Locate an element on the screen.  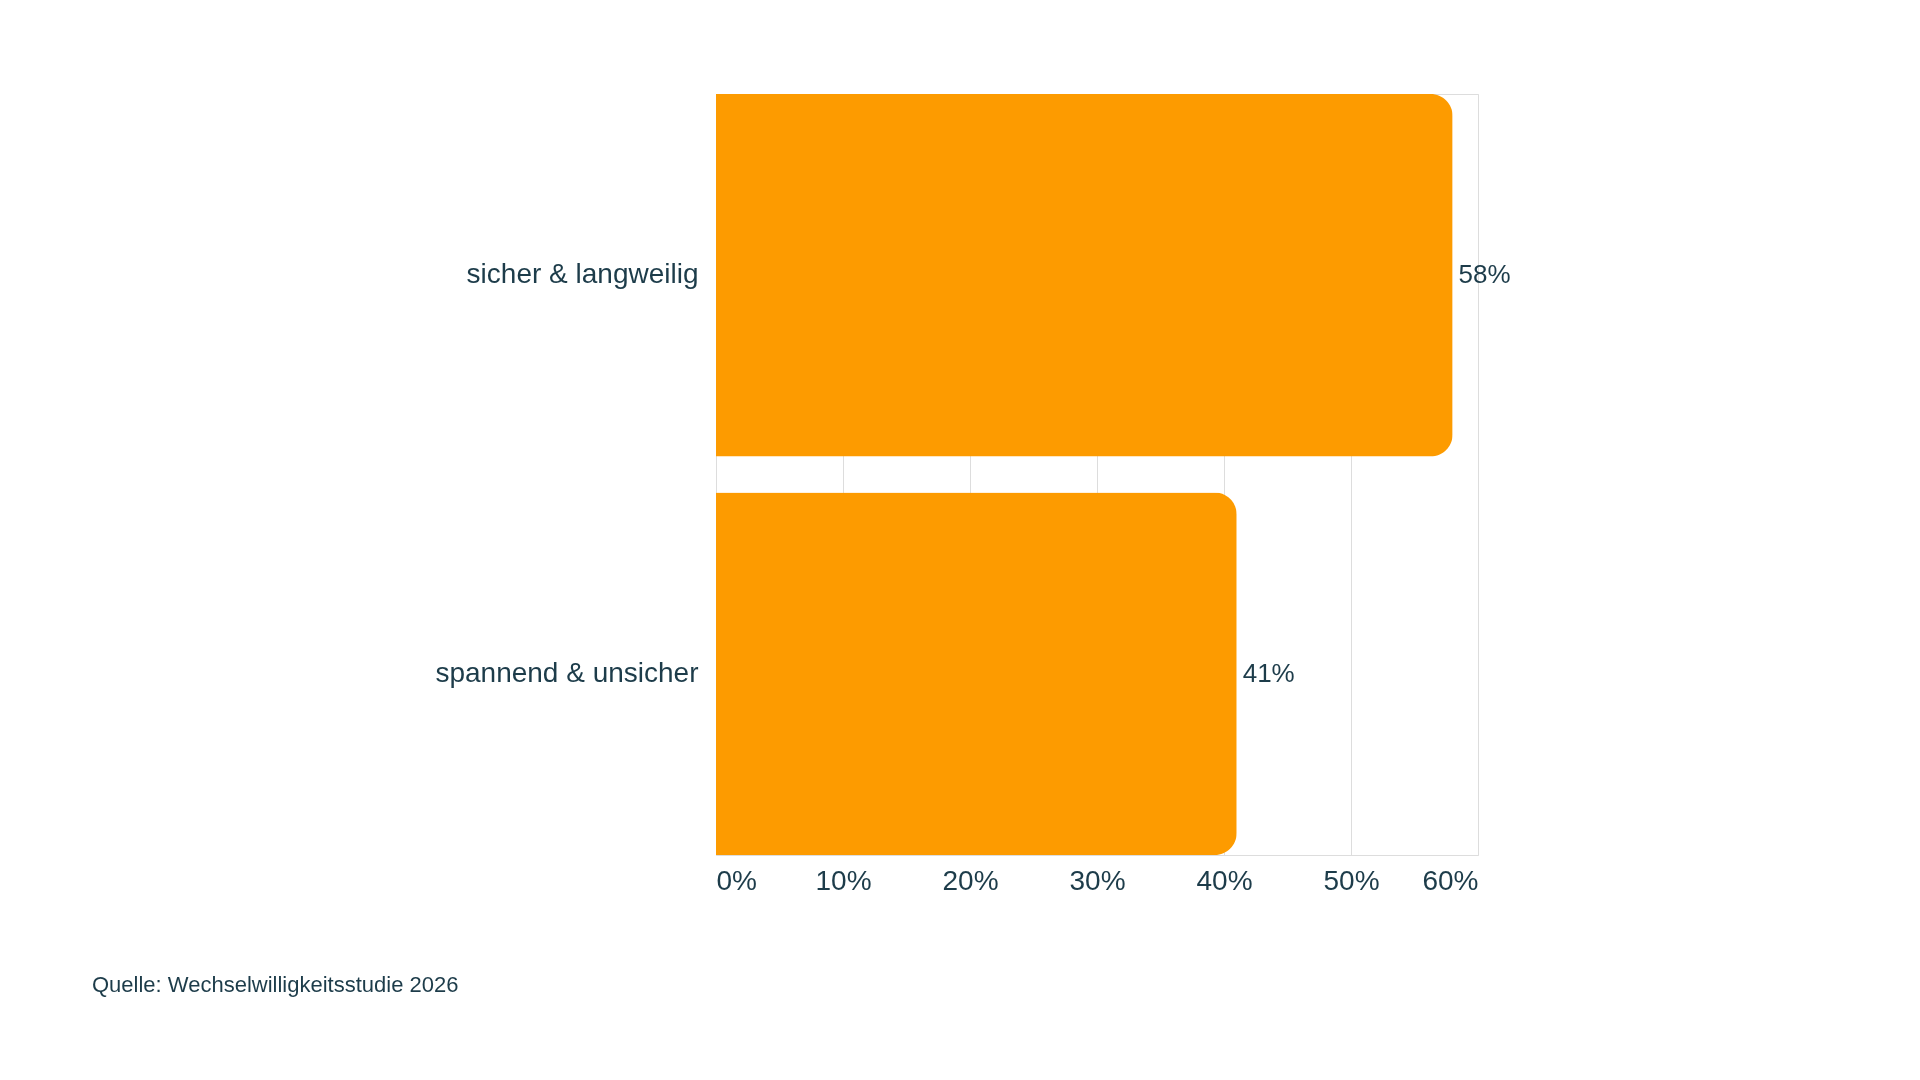
x-tick-label: 0% is located at coordinates (736, 880).